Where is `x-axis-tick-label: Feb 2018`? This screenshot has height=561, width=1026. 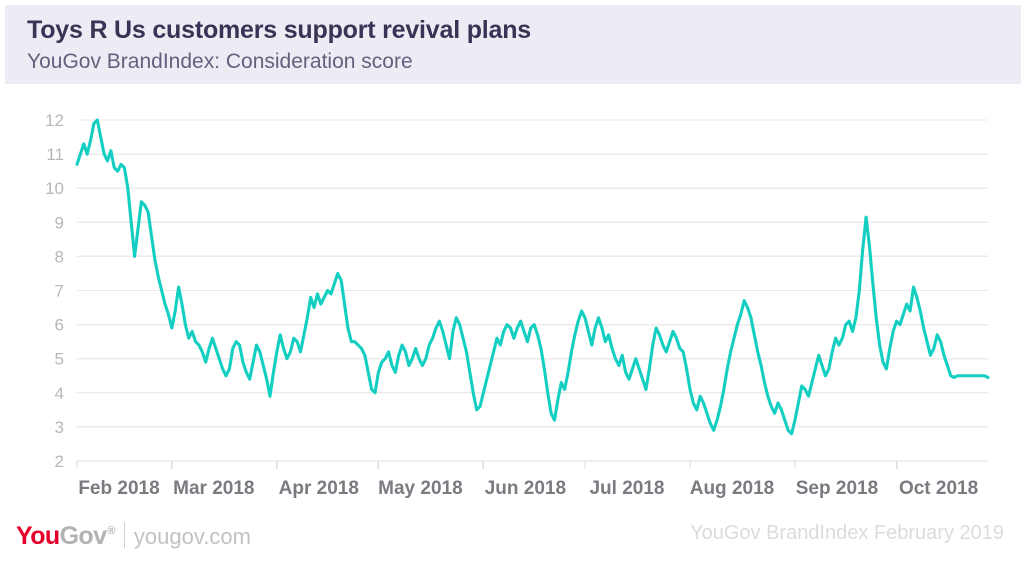 x-axis-tick-label: Feb 2018 is located at coordinates (118, 488).